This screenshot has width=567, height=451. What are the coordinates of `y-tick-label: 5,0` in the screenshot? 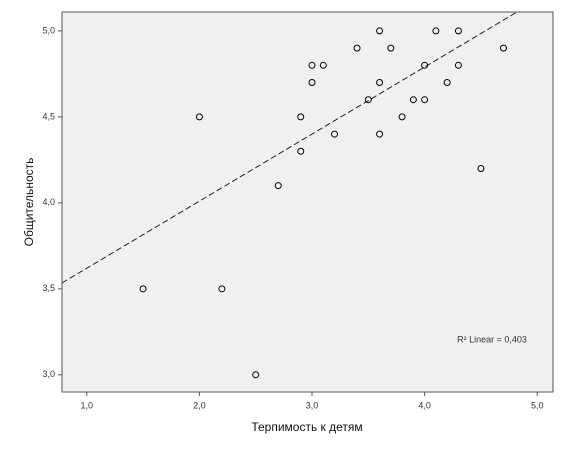 It's located at (48, 30).